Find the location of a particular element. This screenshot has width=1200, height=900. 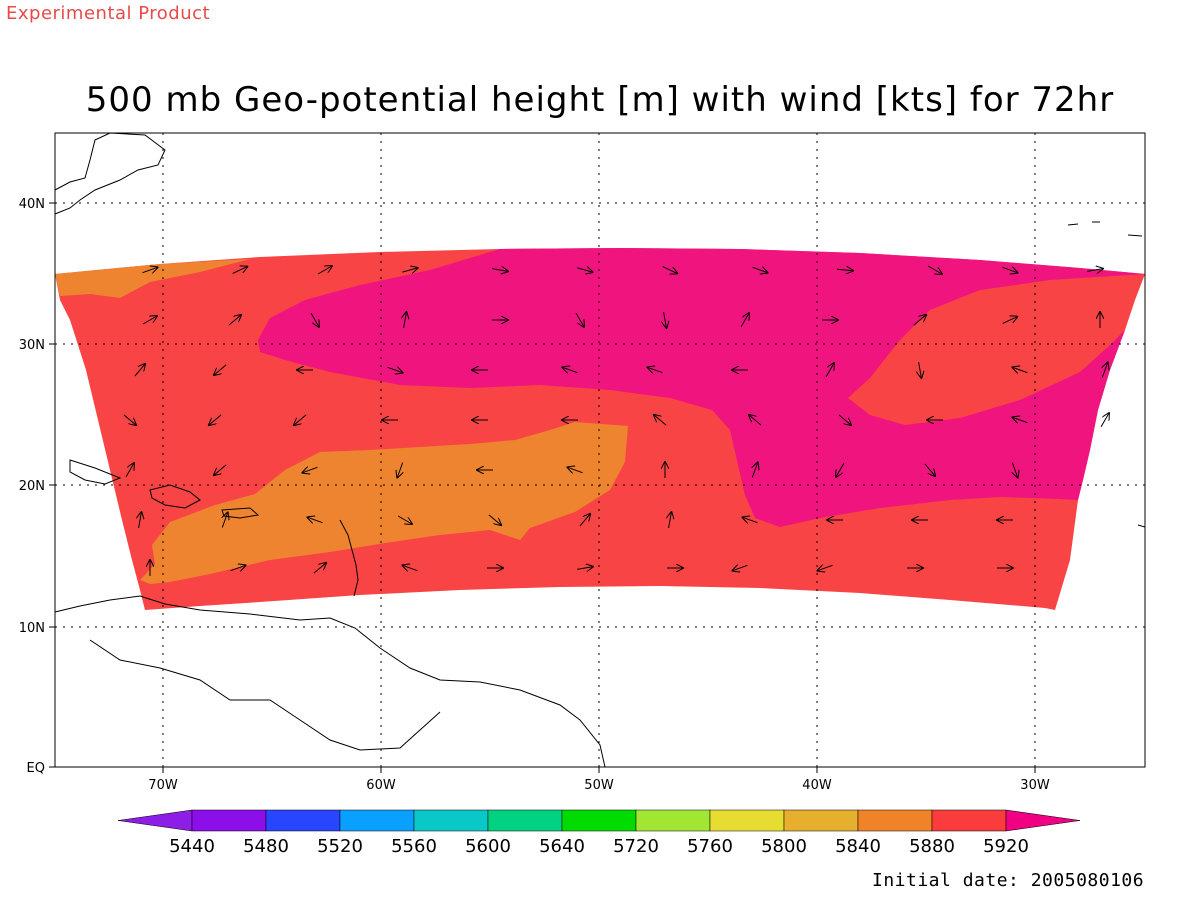

colorbar-label: 5800 is located at coordinates (784, 846).